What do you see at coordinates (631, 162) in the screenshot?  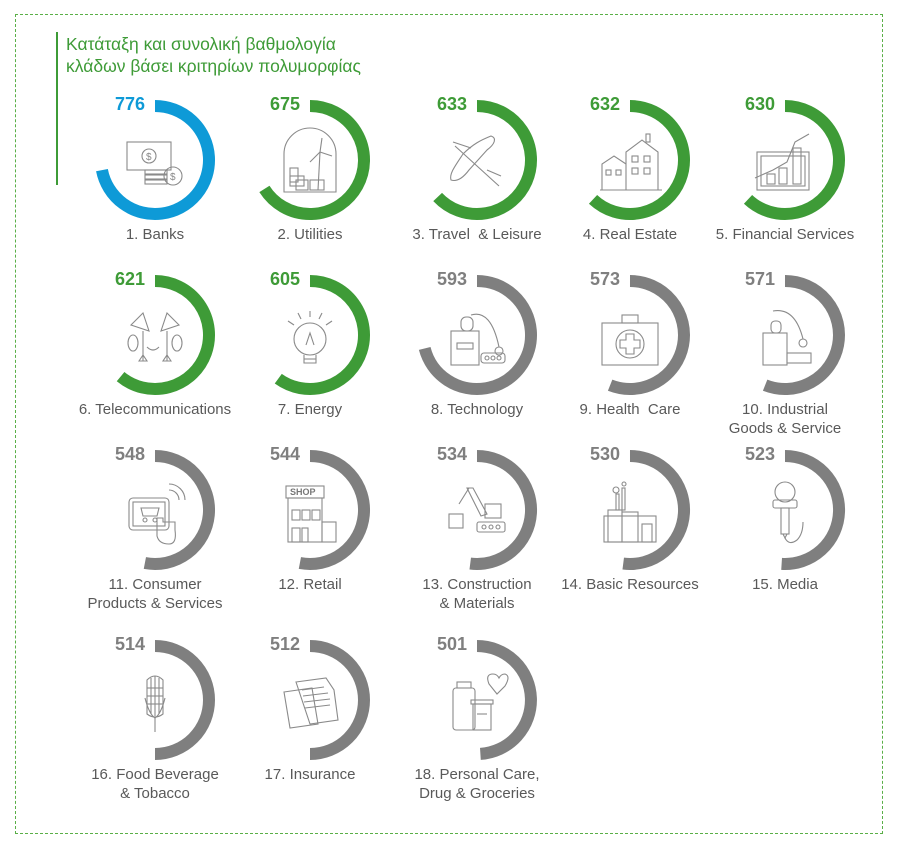 I see `house-icon` at bounding box center [631, 162].